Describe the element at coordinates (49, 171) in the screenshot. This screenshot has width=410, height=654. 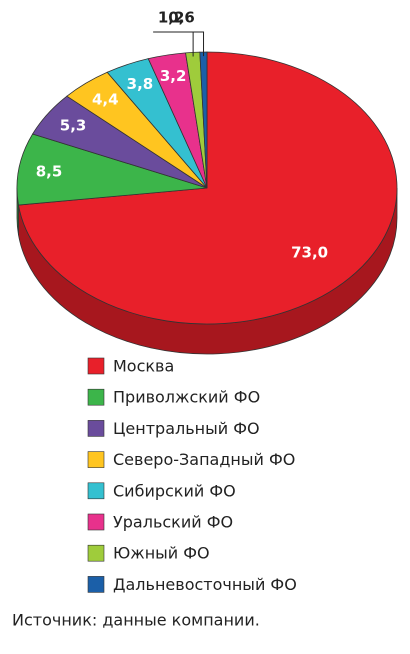
I see `value-label: 8,5` at that location.